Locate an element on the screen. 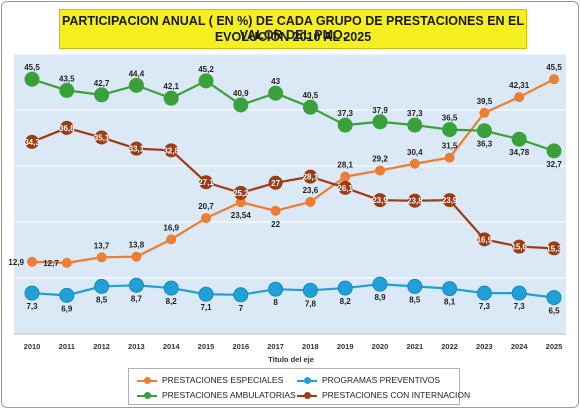 This screenshot has height=409, width=580. data-label: 13,8 is located at coordinates (137, 245).